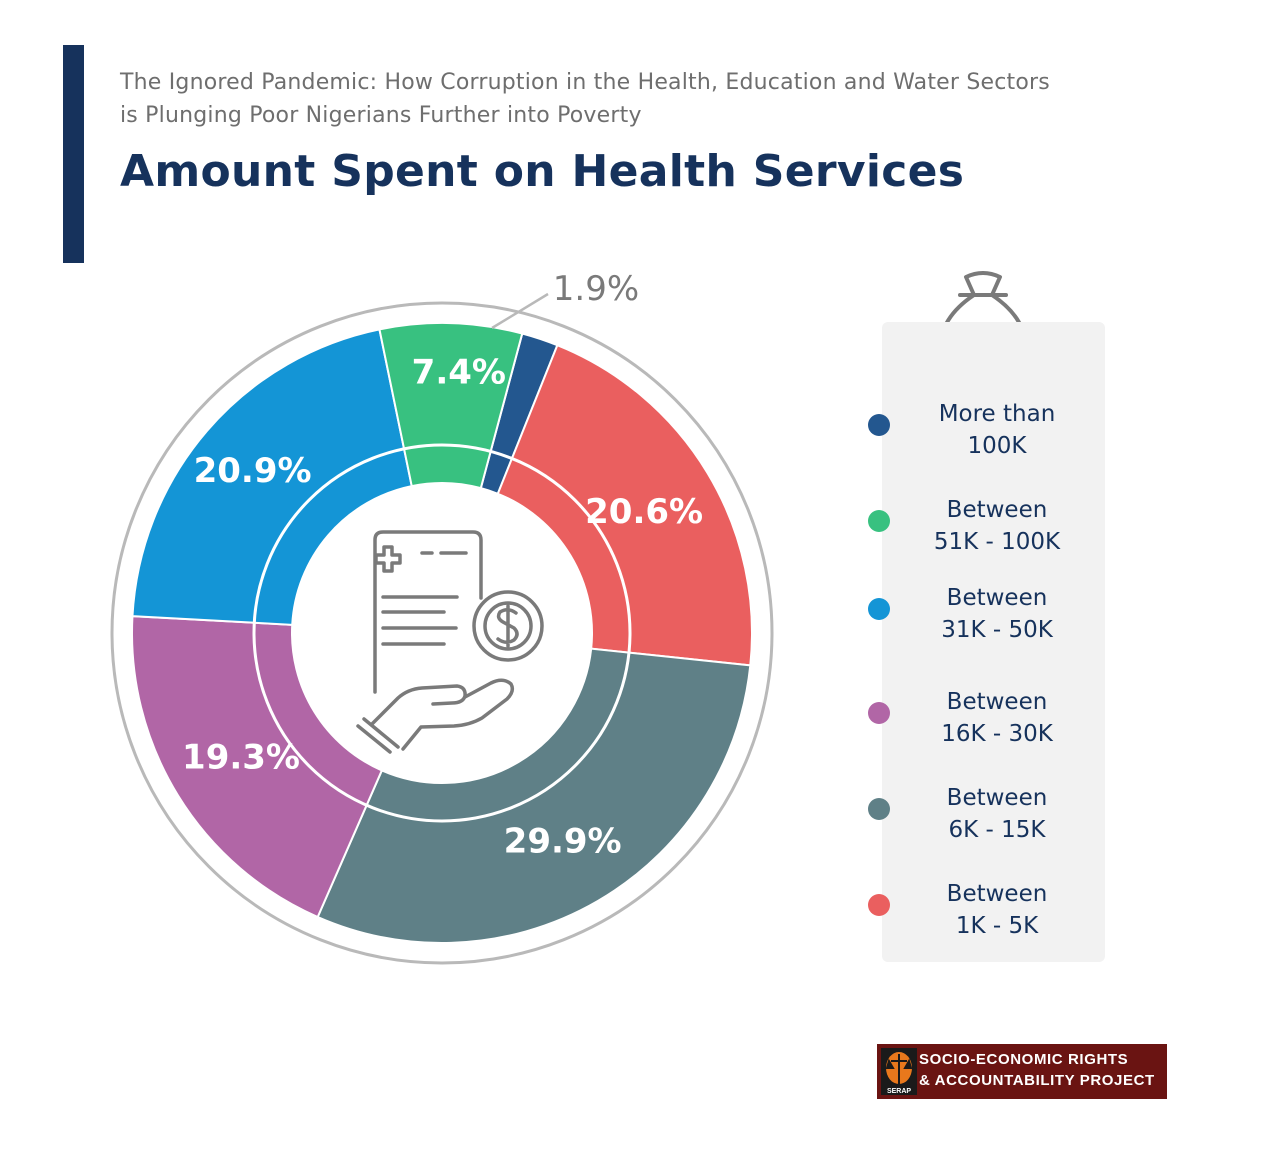  Describe the element at coordinates (997, 910) in the screenshot. I see `legend-label: Between 1K - 5K` at that location.